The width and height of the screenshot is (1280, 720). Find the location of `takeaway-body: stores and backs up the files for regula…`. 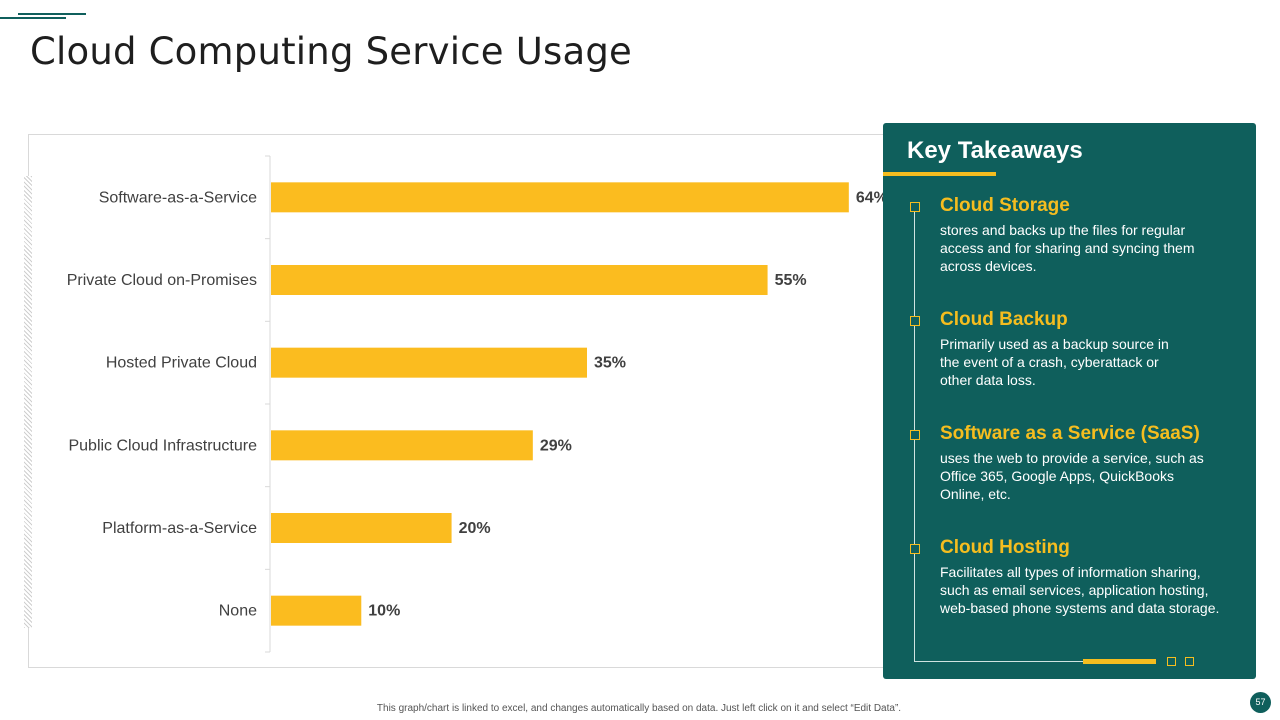

takeaway-body: stores and backs up the files for regula… is located at coordinates (1067, 248).